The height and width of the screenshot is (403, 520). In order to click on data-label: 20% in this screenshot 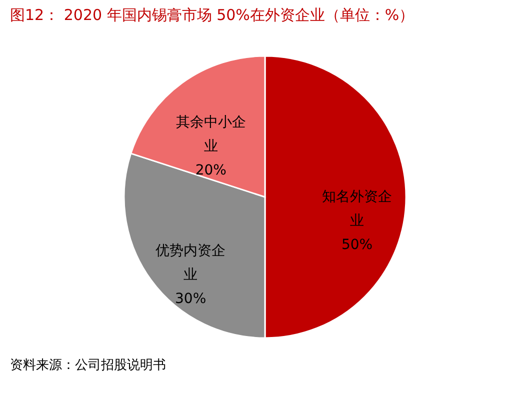, I will do `click(210, 170)`.